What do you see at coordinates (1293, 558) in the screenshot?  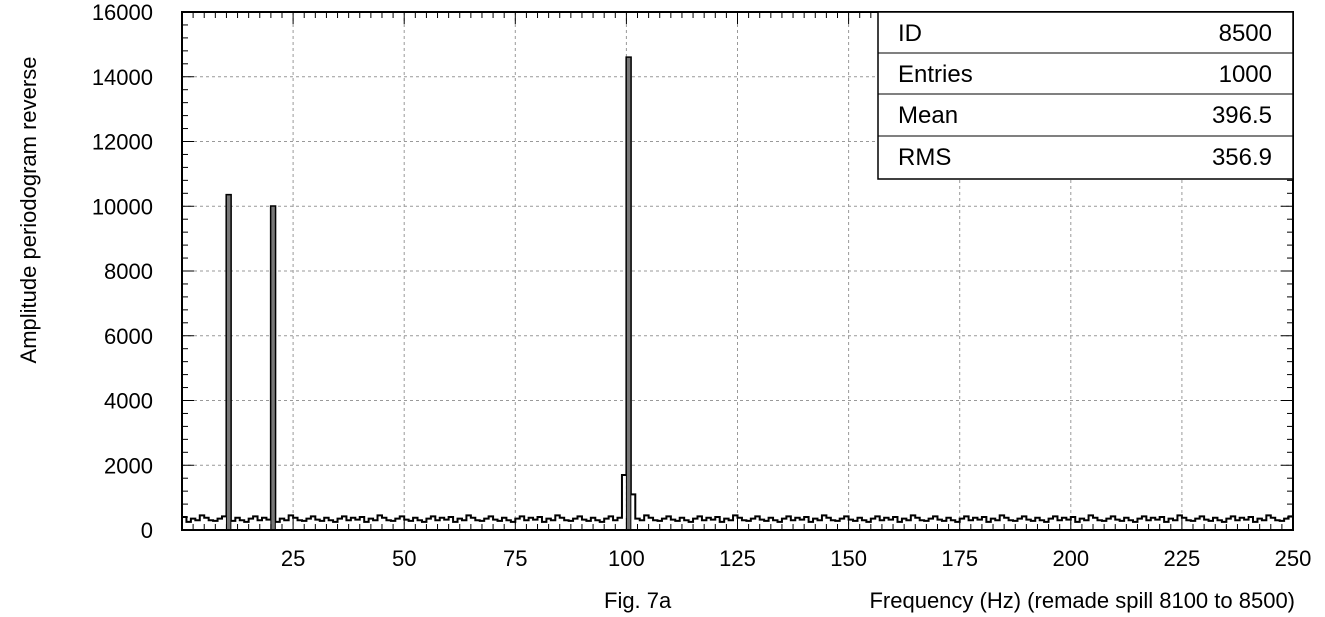 I see `x-tick-label: 250` at bounding box center [1293, 558].